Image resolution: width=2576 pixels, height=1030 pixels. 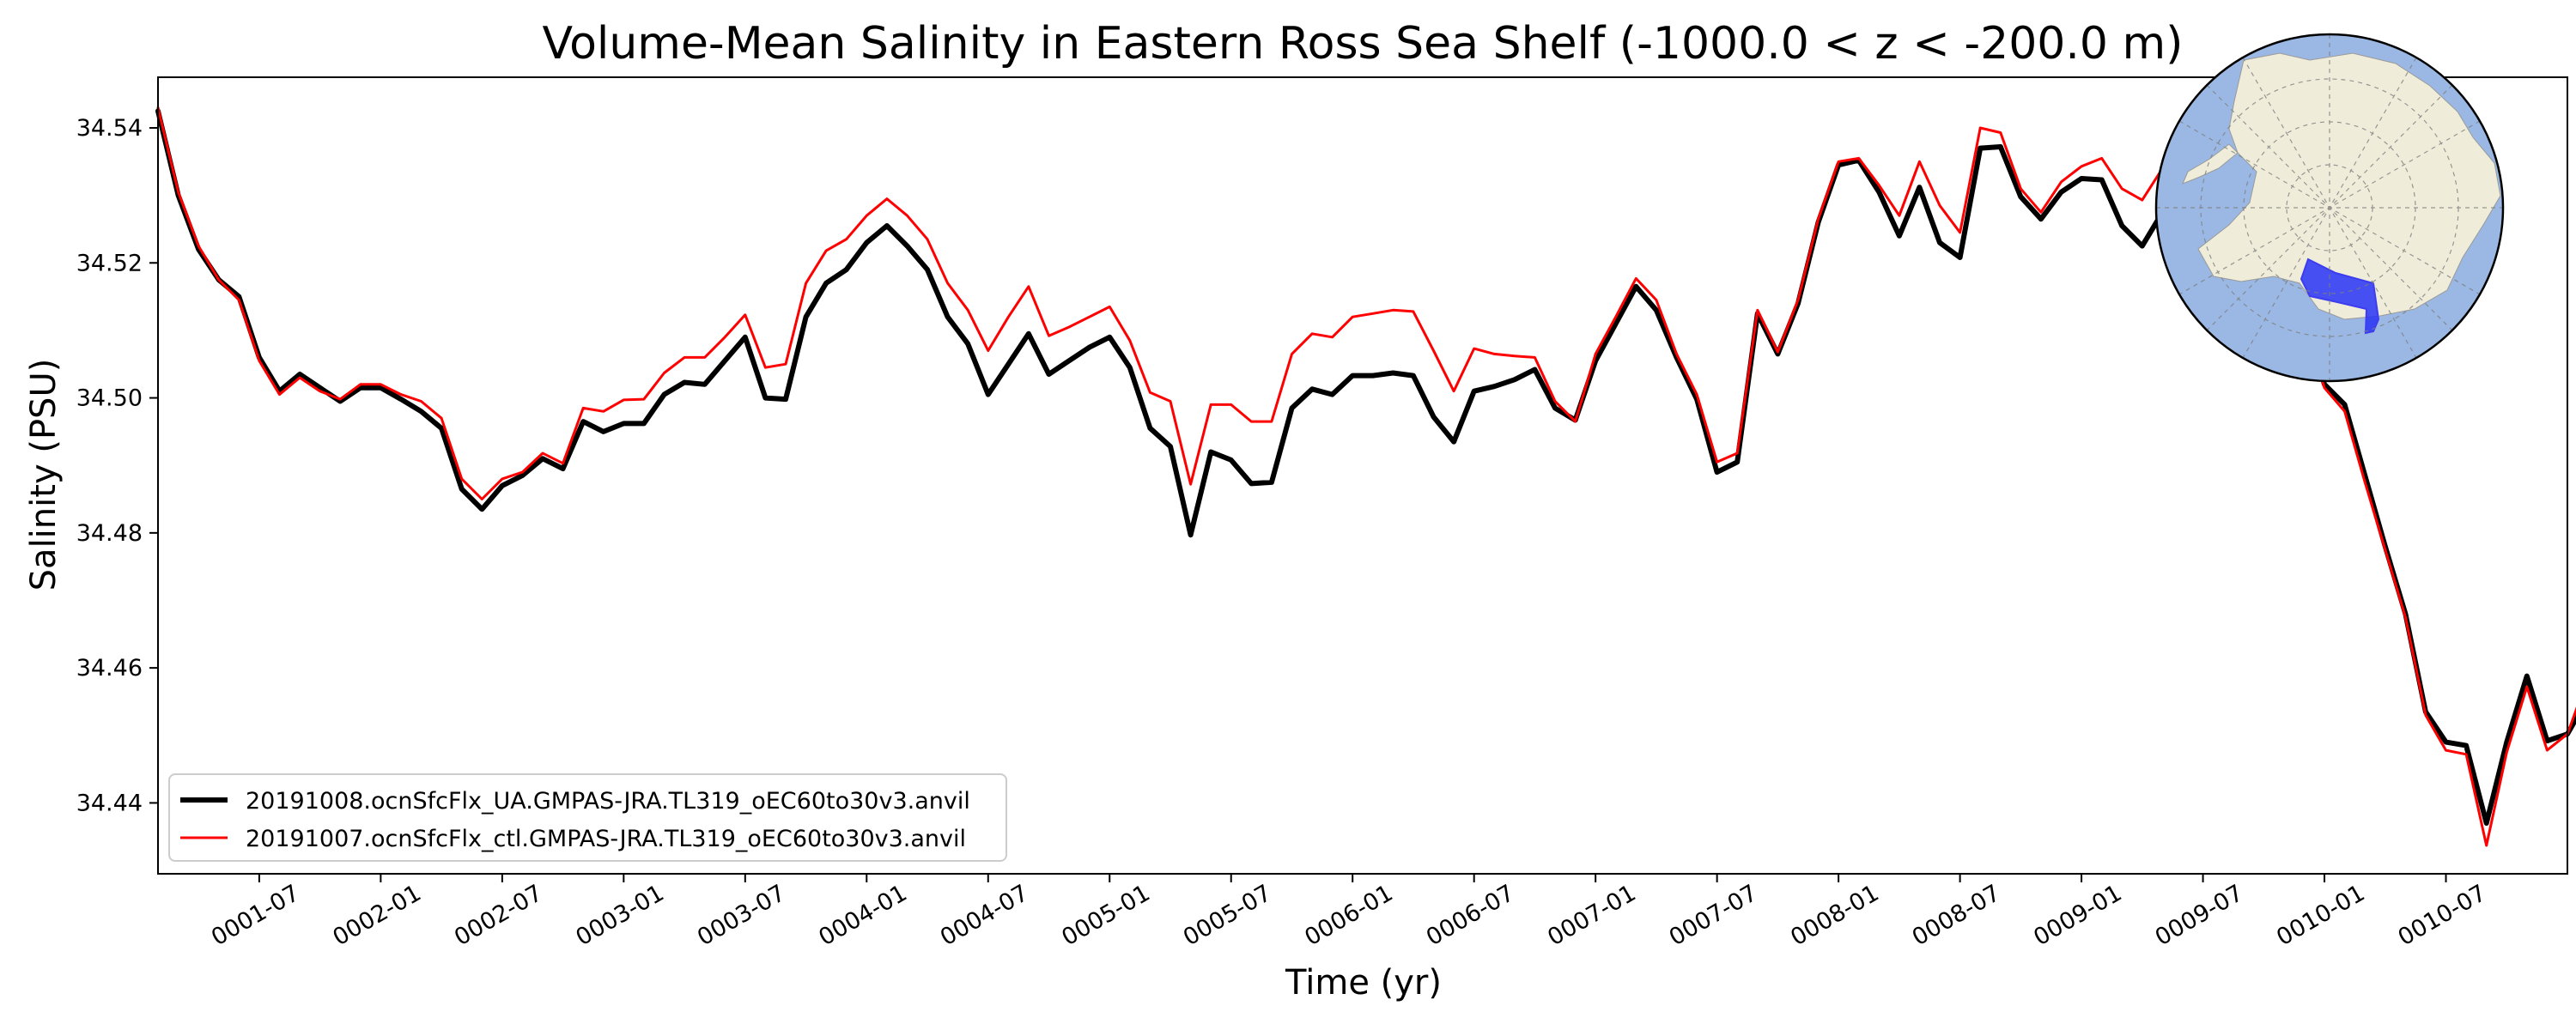 What do you see at coordinates (2349, 186) in the screenshot?
I see `map-antarctica-land` at bounding box center [2349, 186].